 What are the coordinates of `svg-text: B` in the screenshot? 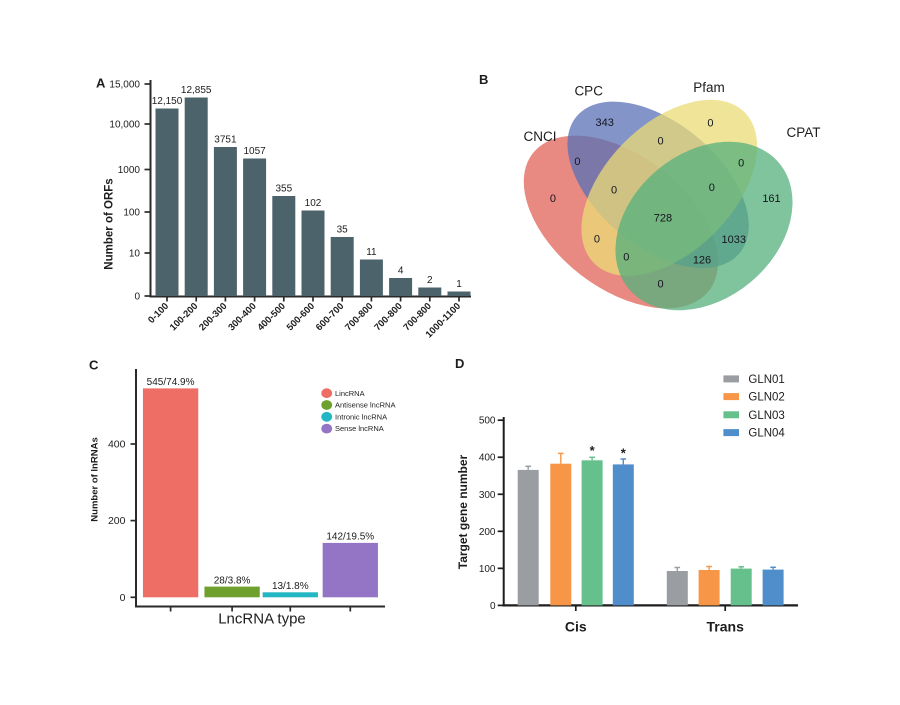 It's located at (483, 79).